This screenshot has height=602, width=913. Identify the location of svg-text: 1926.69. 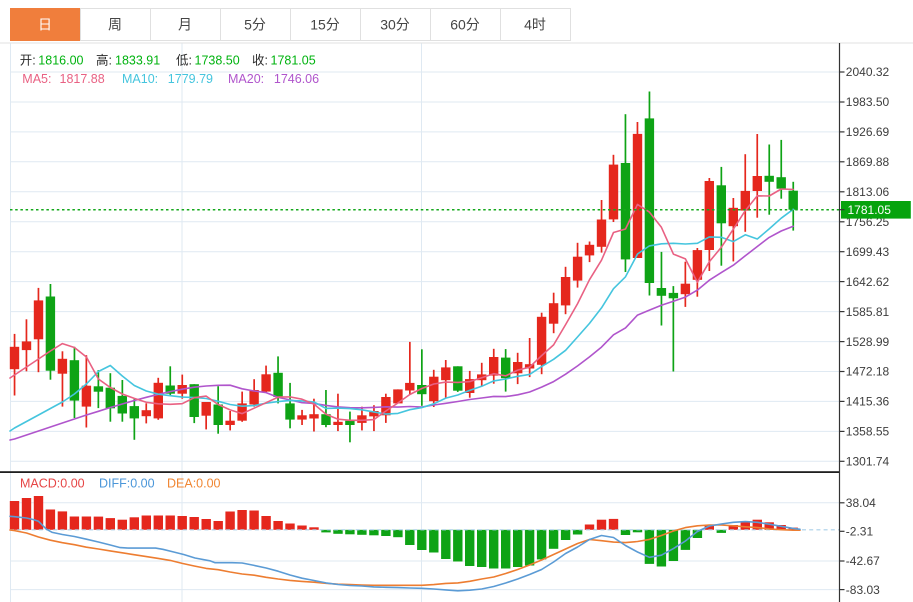
(868, 132).